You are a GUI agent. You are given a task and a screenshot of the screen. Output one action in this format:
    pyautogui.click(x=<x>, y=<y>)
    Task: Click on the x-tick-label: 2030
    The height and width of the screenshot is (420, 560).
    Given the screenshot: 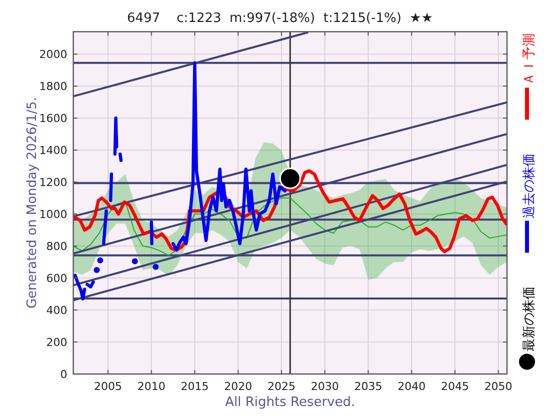 What is the action you would take?
    pyautogui.click(x=324, y=386)
    